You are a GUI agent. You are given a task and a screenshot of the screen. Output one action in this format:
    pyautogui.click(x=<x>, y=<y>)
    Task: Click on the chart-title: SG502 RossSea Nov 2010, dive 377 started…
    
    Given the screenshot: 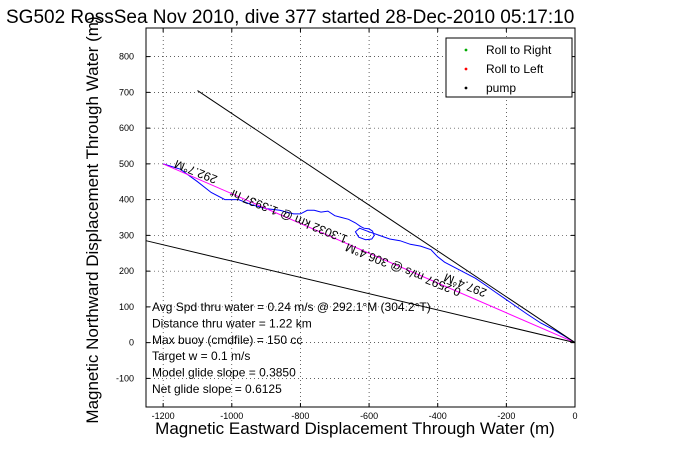 What is the action you would take?
    pyautogui.click(x=290, y=17)
    